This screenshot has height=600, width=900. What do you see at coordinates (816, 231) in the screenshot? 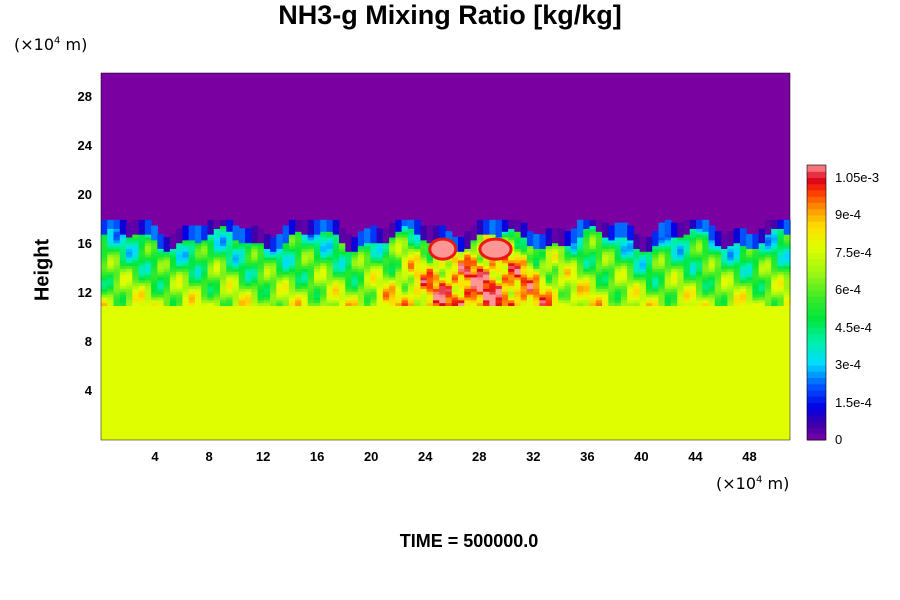
I see `colorbar-segment` at bounding box center [816, 231].